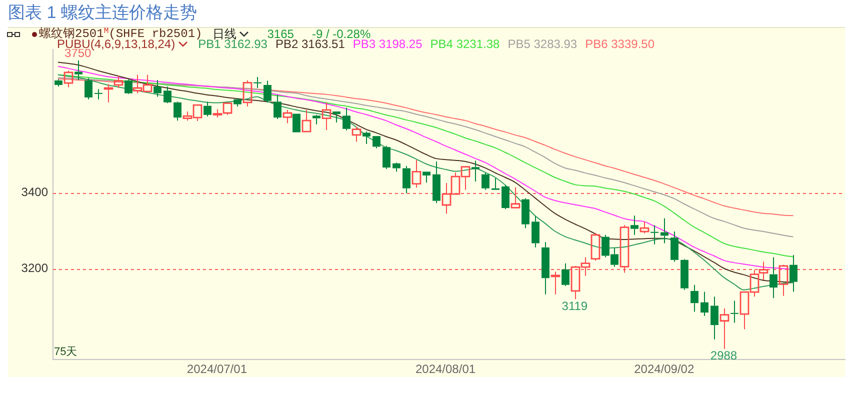 The width and height of the screenshot is (853, 405). Describe the element at coordinates (465, 44) in the screenshot. I see `text: PB4 3231.38` at that location.